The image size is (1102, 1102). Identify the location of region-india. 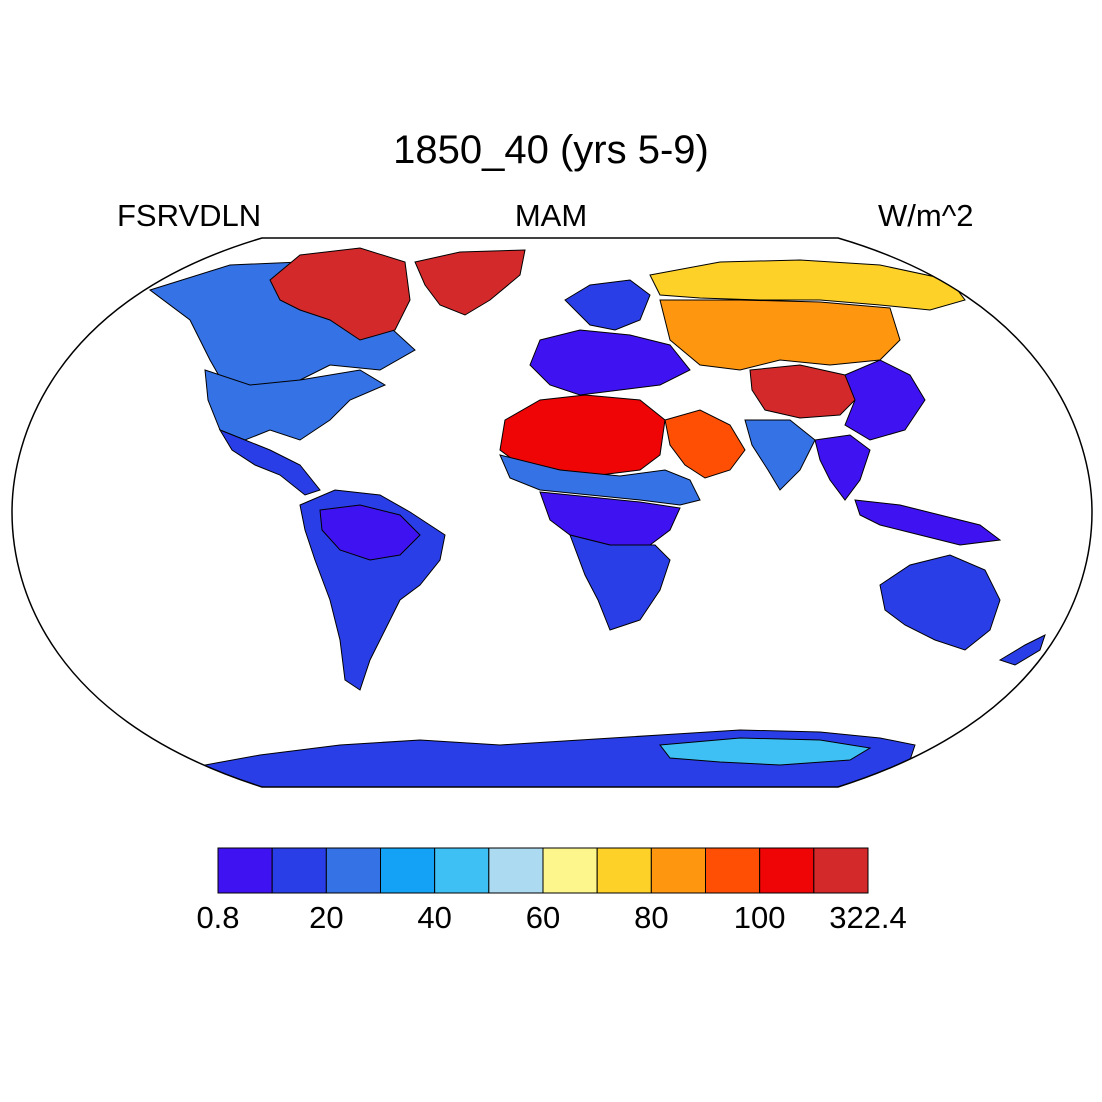
(780, 455).